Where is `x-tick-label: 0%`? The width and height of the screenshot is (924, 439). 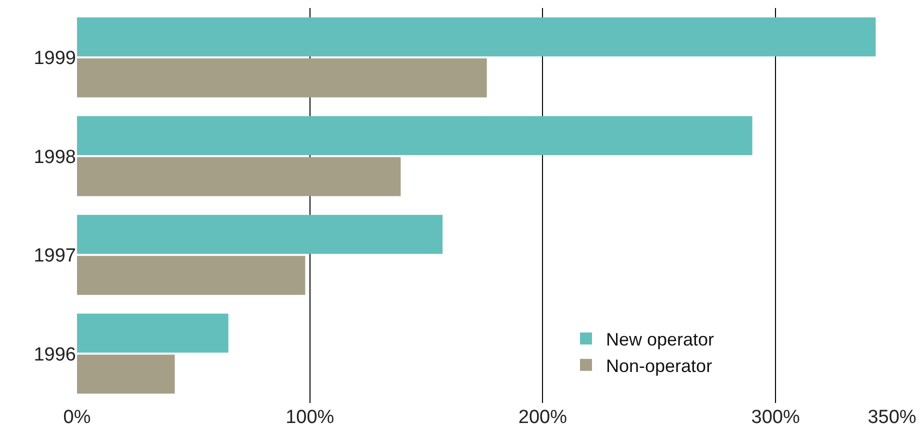
x-tick-label: 0% is located at coordinates (77, 417).